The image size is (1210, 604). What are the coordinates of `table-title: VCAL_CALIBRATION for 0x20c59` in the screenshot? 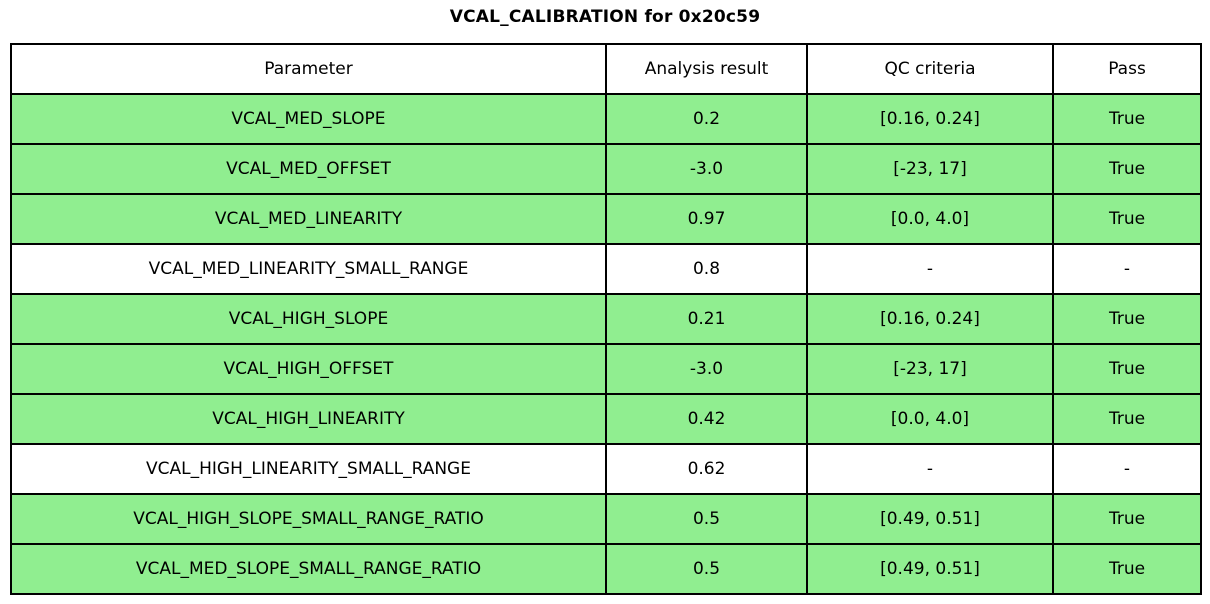 It's located at (605, 17).